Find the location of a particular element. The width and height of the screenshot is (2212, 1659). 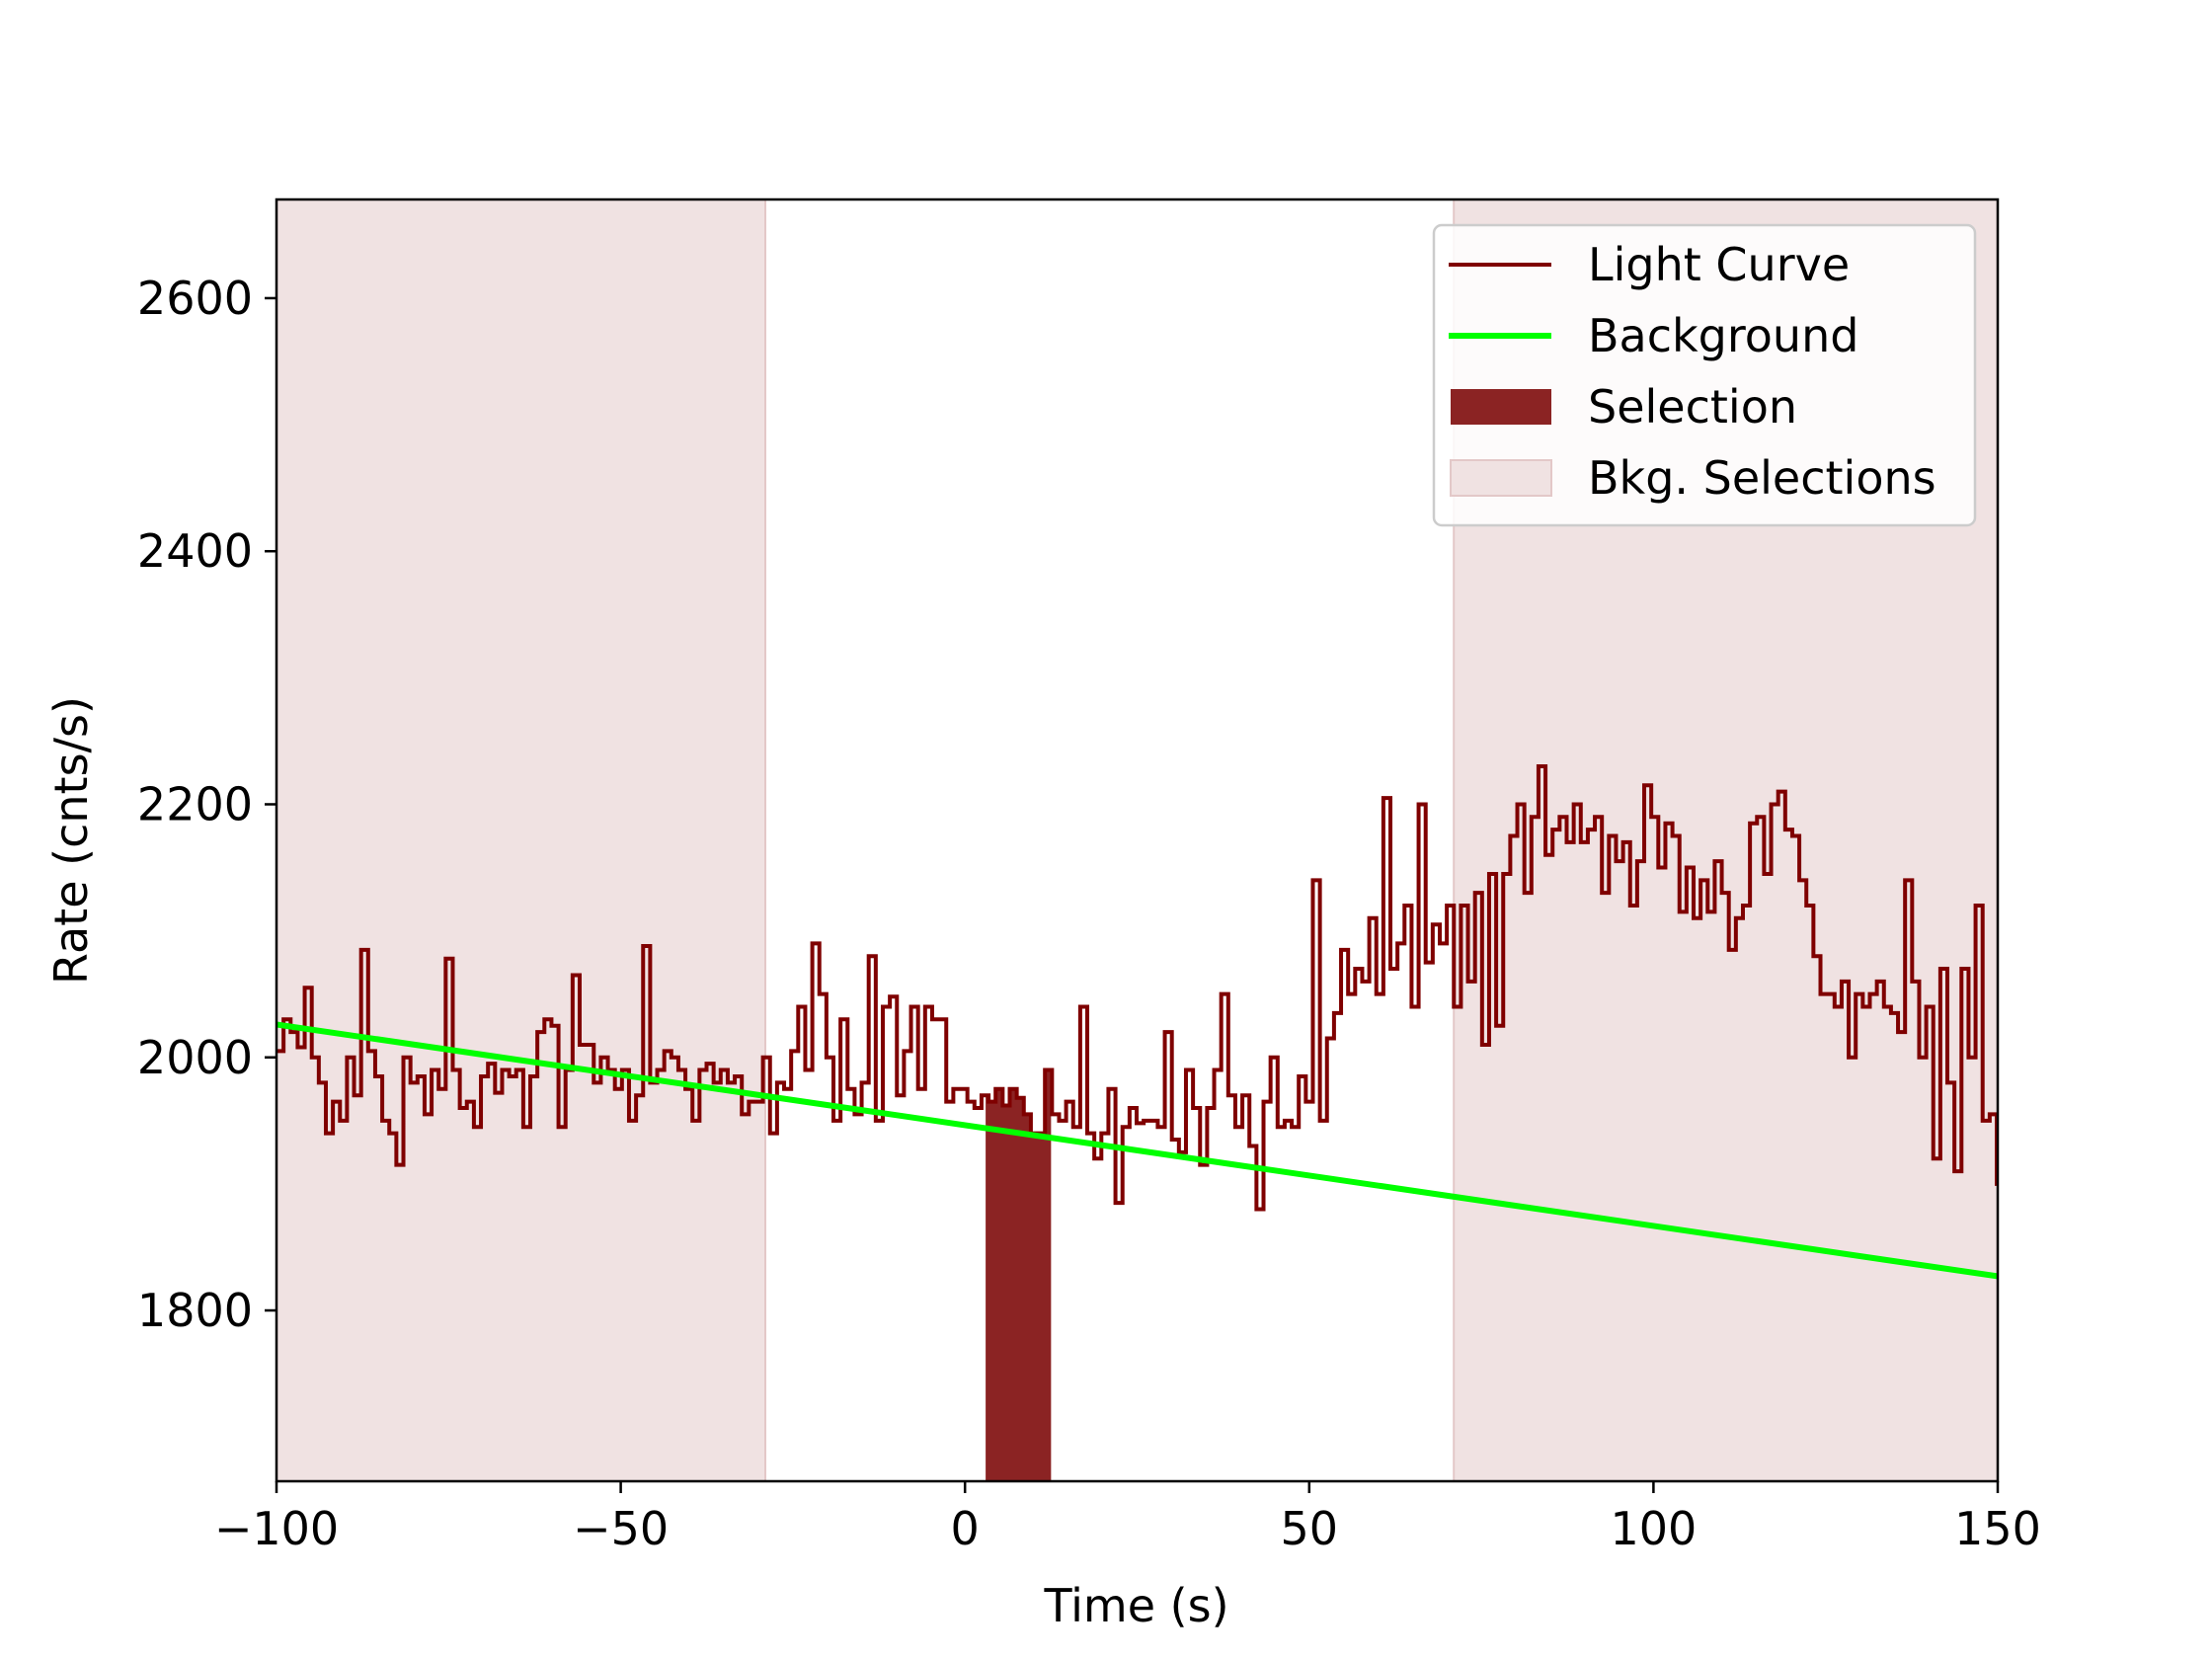

legend-selection-label: Selection is located at coordinates (1693, 407).